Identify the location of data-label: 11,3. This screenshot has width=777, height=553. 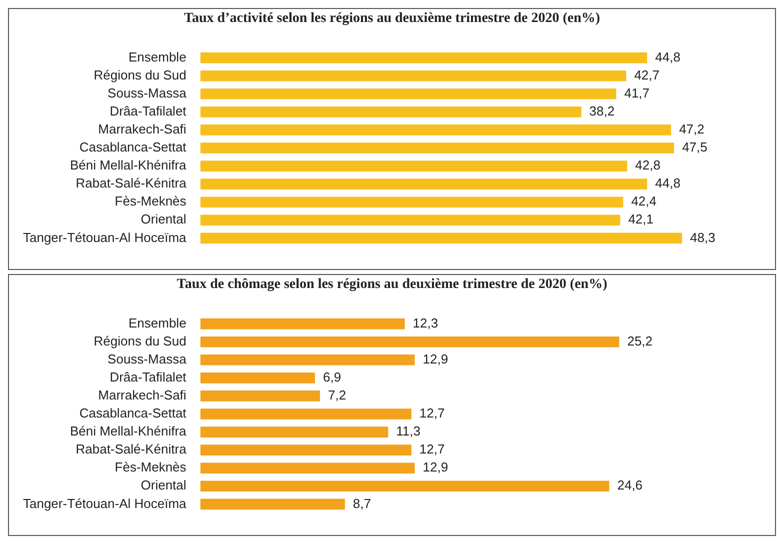
(408, 431).